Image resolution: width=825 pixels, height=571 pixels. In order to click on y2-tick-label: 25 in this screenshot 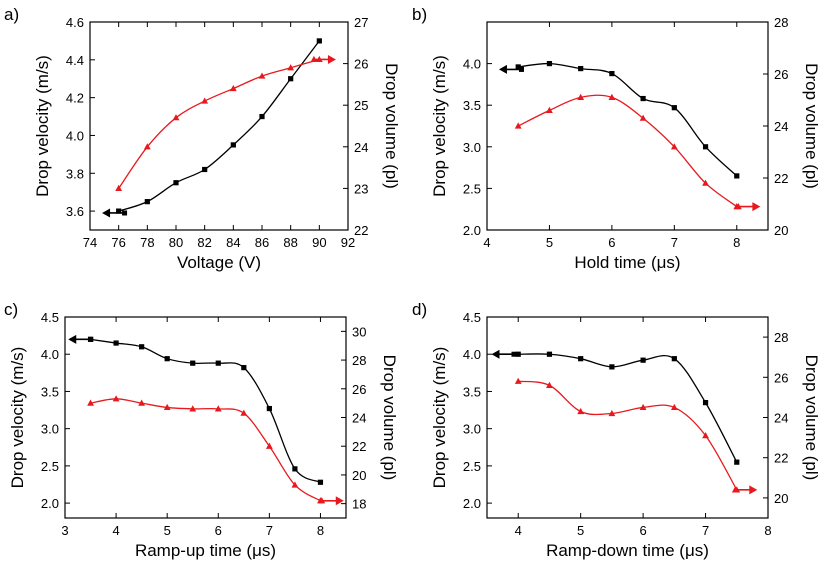, I will do `click(361, 105)`.